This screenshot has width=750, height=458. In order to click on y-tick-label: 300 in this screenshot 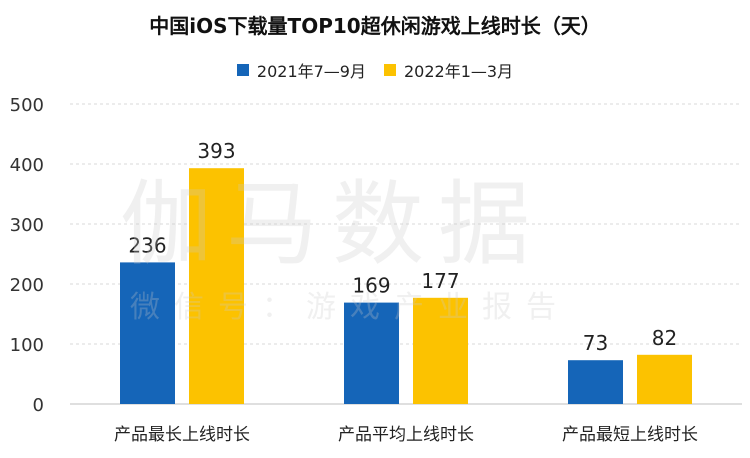, I will do `click(27, 225)`.